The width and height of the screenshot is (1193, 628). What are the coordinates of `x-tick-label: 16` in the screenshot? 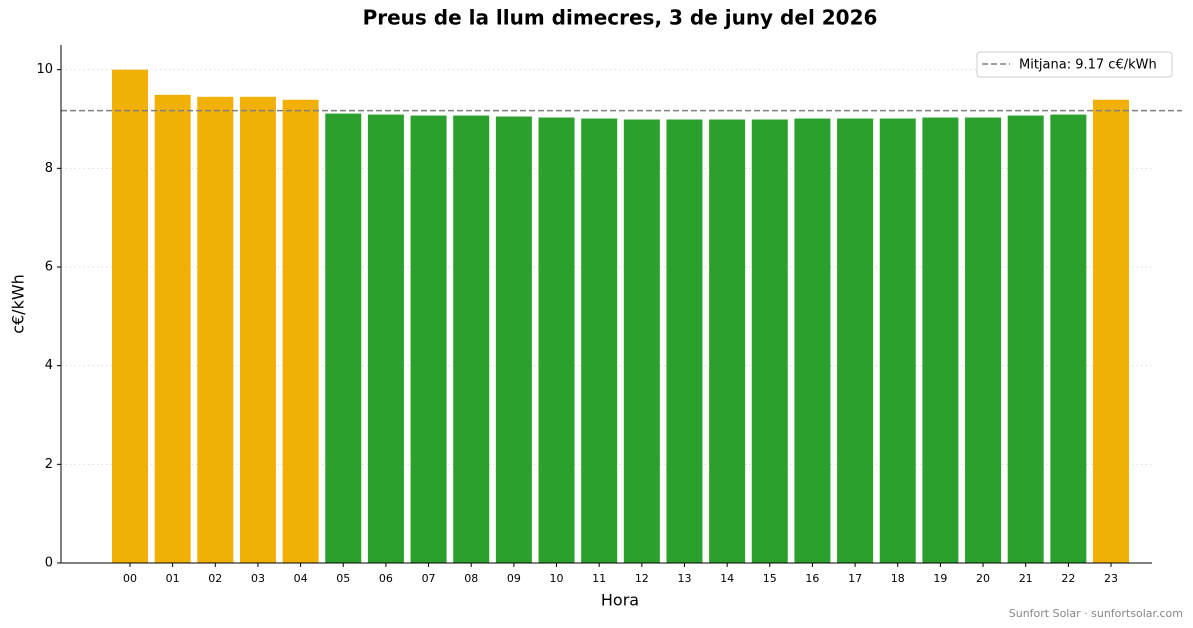 It's located at (812, 578).